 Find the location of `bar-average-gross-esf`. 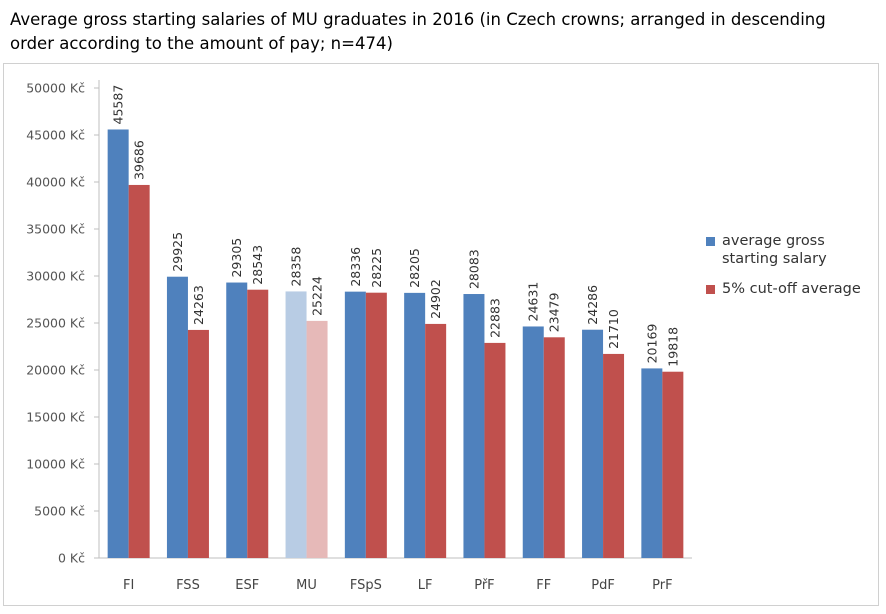

bar-average-gross-esf is located at coordinates (237, 420).